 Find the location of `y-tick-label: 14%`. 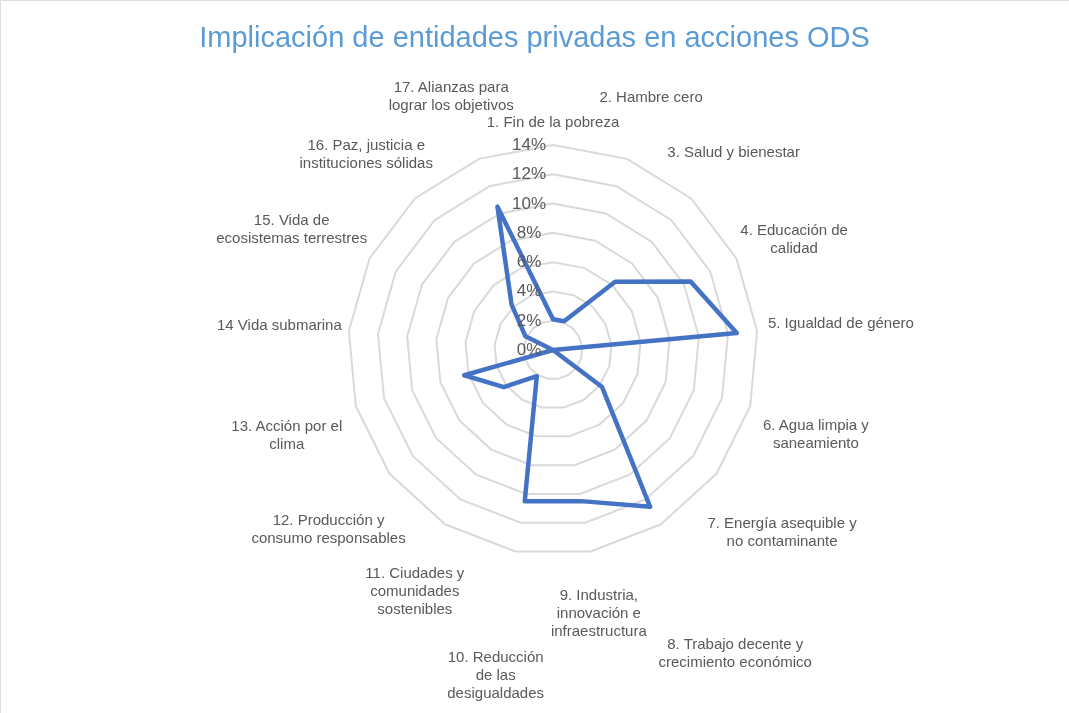

y-tick-label: 14% is located at coordinates (529, 144).